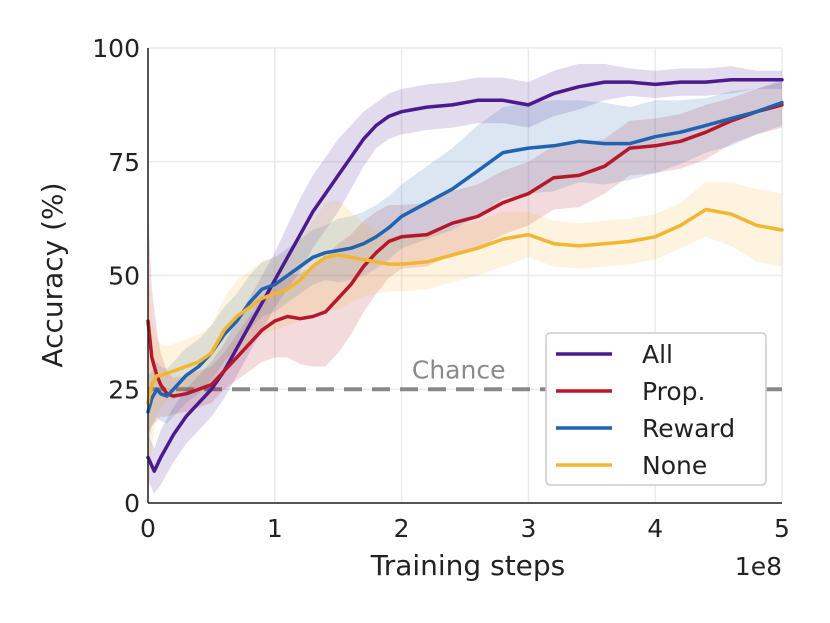 The height and width of the screenshot is (623, 830). Describe the element at coordinates (468, 565) in the screenshot. I see `x-axis-label: Training steps` at that location.